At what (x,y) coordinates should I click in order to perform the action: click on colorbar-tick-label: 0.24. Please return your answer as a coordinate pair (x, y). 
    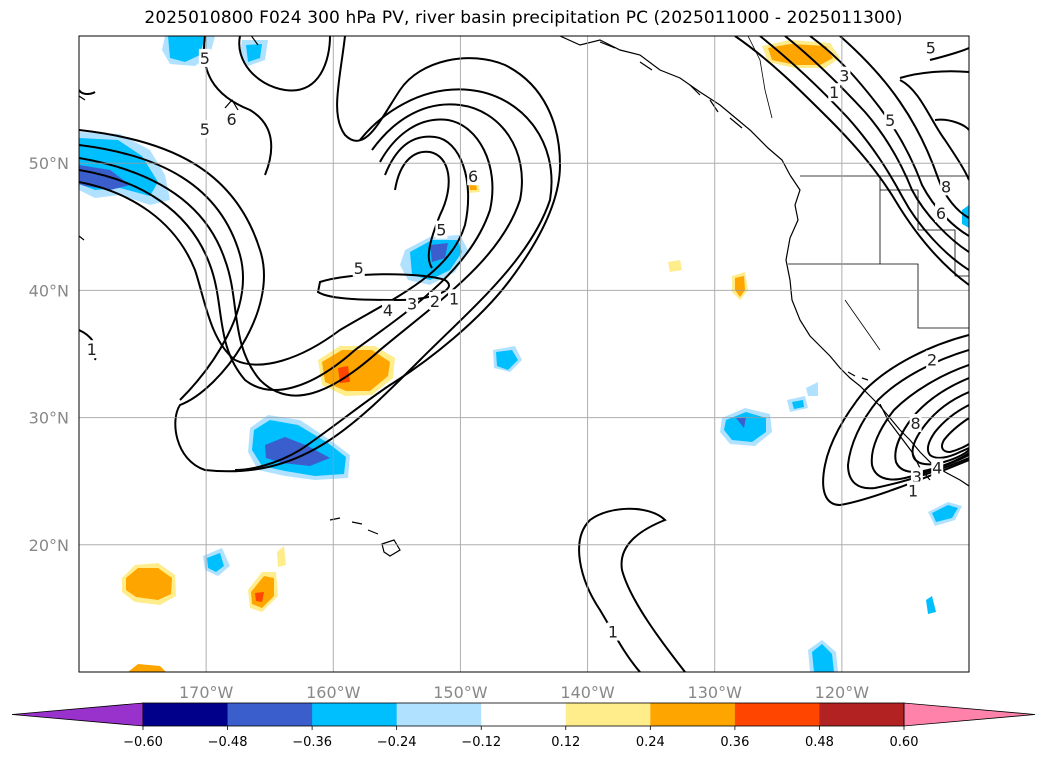
    Looking at the image, I should click on (650, 742).